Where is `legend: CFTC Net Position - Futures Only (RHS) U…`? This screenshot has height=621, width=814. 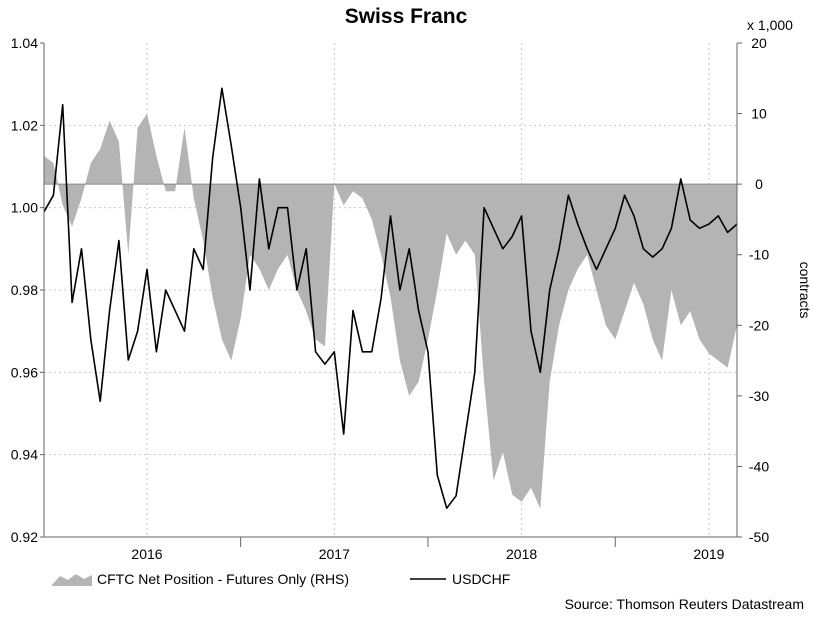
legend: CFTC Net Position - Futures Only (RHS) U… is located at coordinates (281, 579).